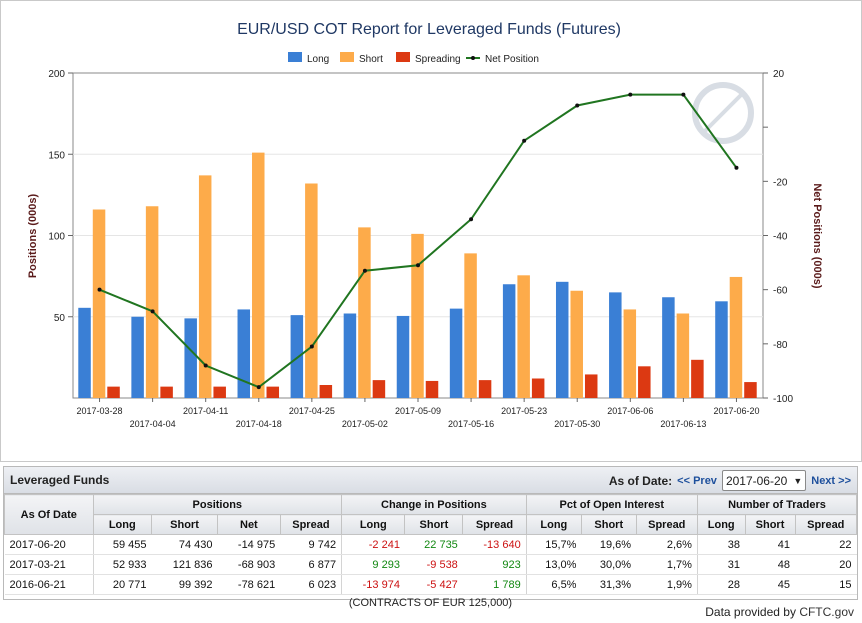 This screenshot has width=862, height=623. I want to click on sub-pct-long: Long, so click(553, 524).